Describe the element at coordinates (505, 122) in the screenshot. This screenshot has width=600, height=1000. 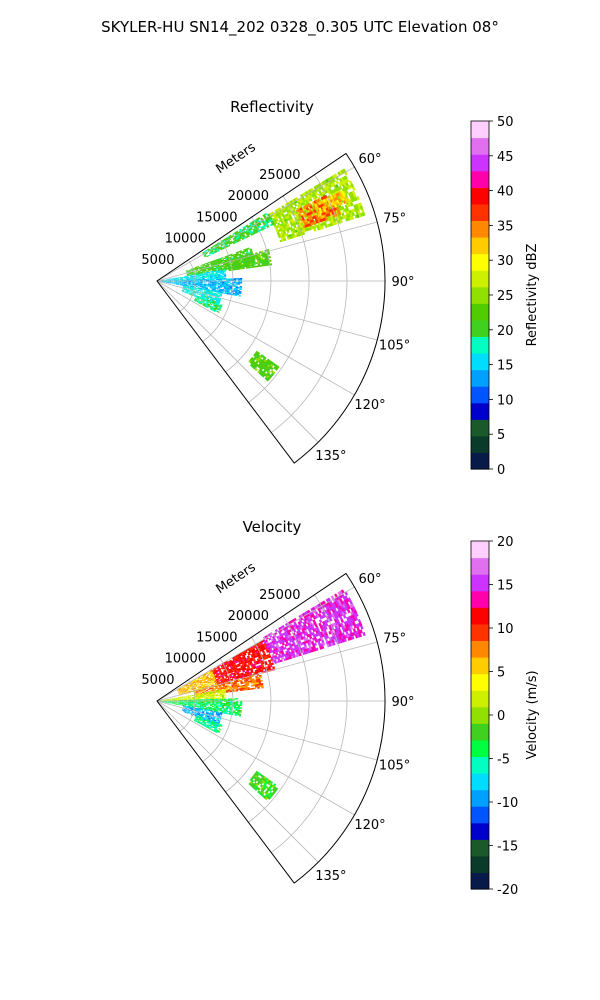
I see `colorbar-tick-label: 50` at that location.